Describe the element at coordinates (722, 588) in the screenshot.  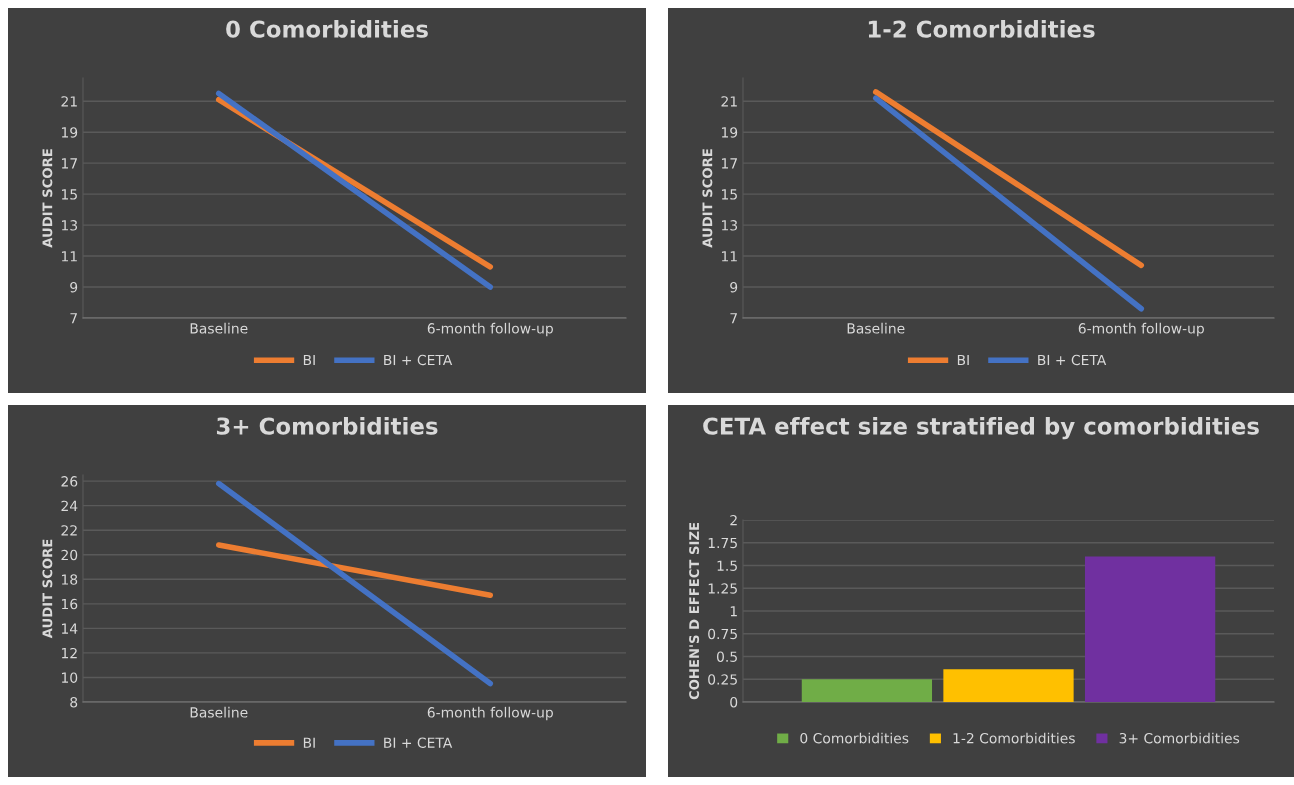
I see `y-tick-label: 1.25` at that location.